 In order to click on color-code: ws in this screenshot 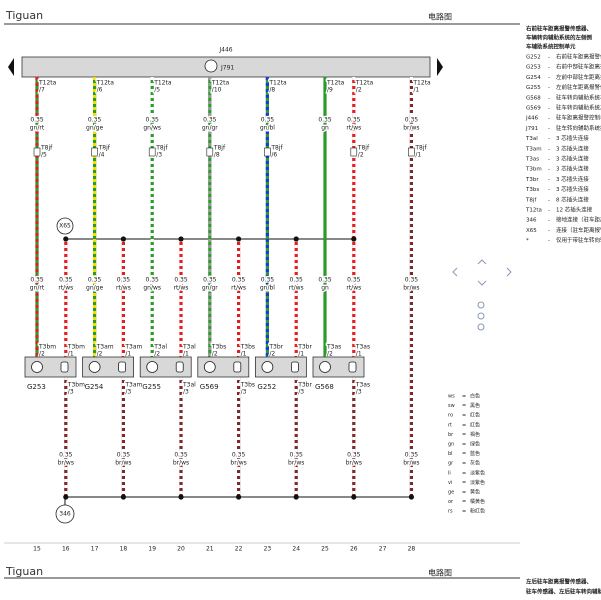, I will do `click(451, 397)`.